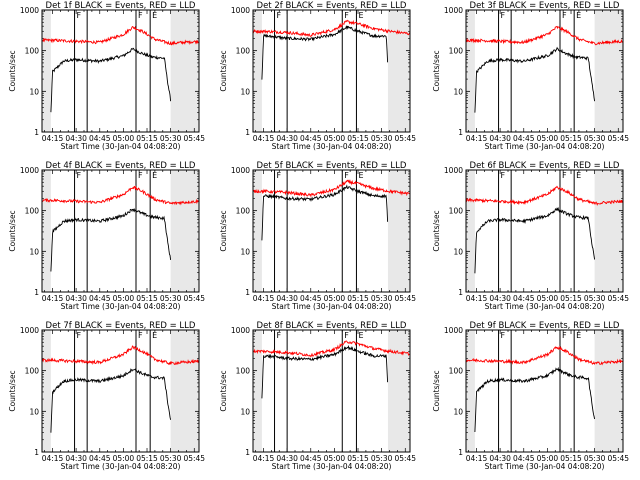 This screenshot has height=480, width=640. Describe the element at coordinates (545, 6) in the screenshot. I see `panel-title: Det 3f BLACK = Events, RED = LLD` at that location.